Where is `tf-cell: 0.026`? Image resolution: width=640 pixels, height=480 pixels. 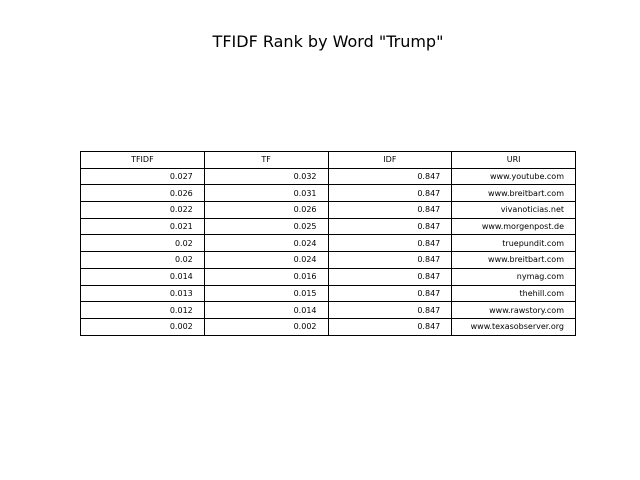 tf-cell: 0.026 is located at coordinates (266, 210).